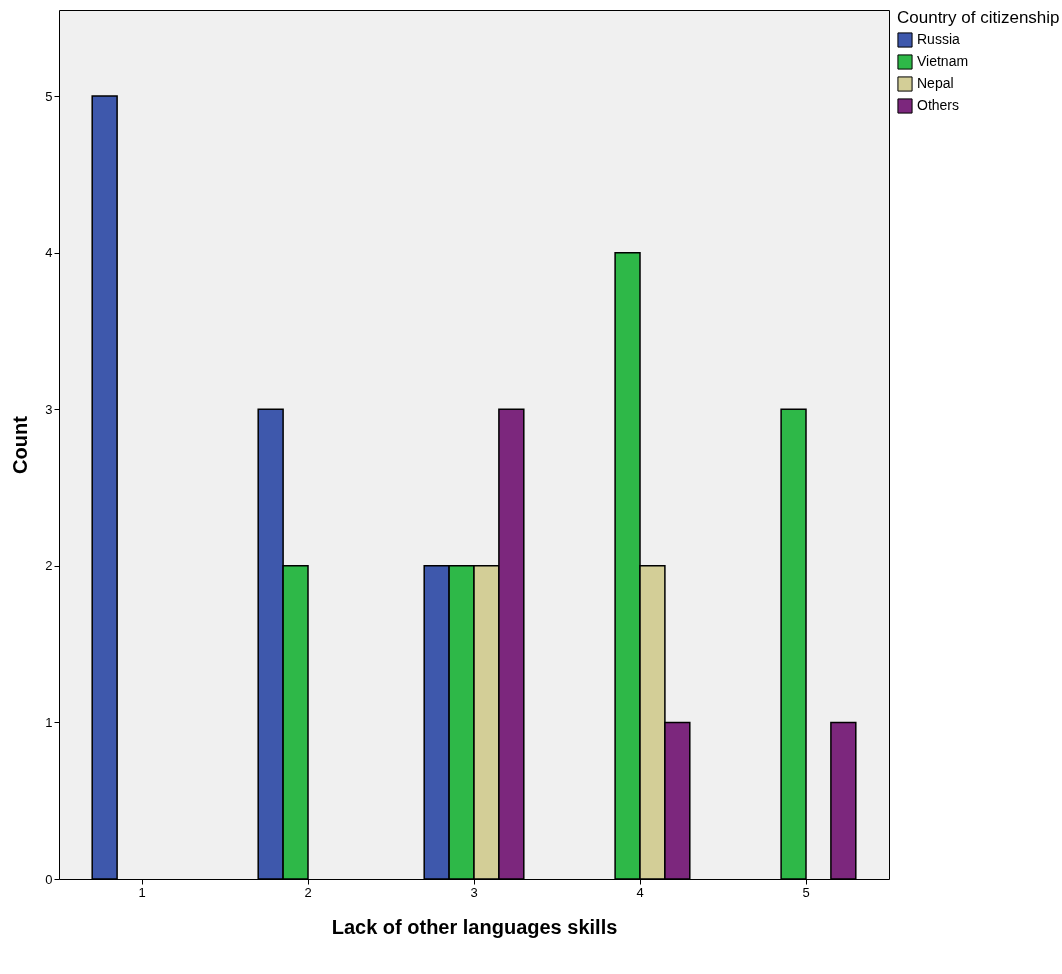 The image size is (1062, 974). Describe the element at coordinates (49, 96) in the screenshot. I see `y-tick-label: 5` at that location.